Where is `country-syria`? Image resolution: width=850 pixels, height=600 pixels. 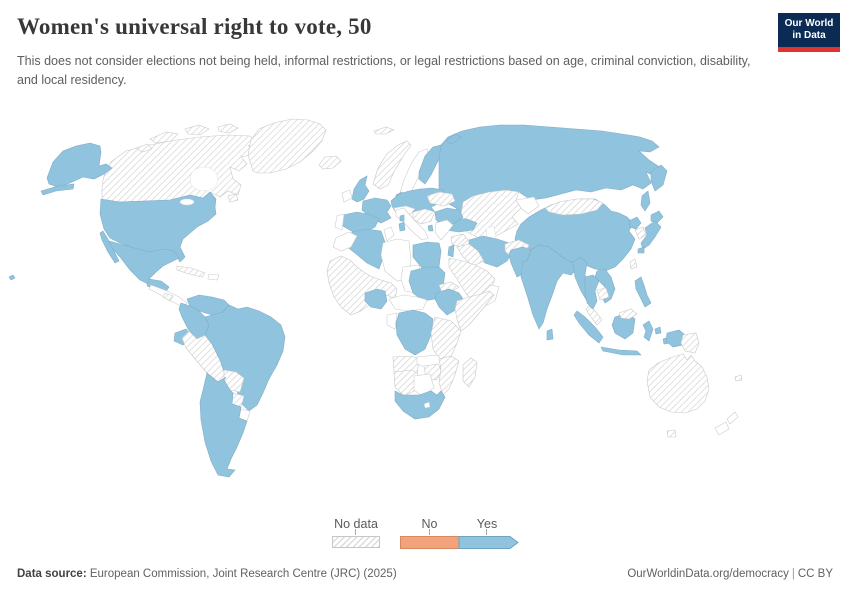 country-syria is located at coordinates (459, 240).